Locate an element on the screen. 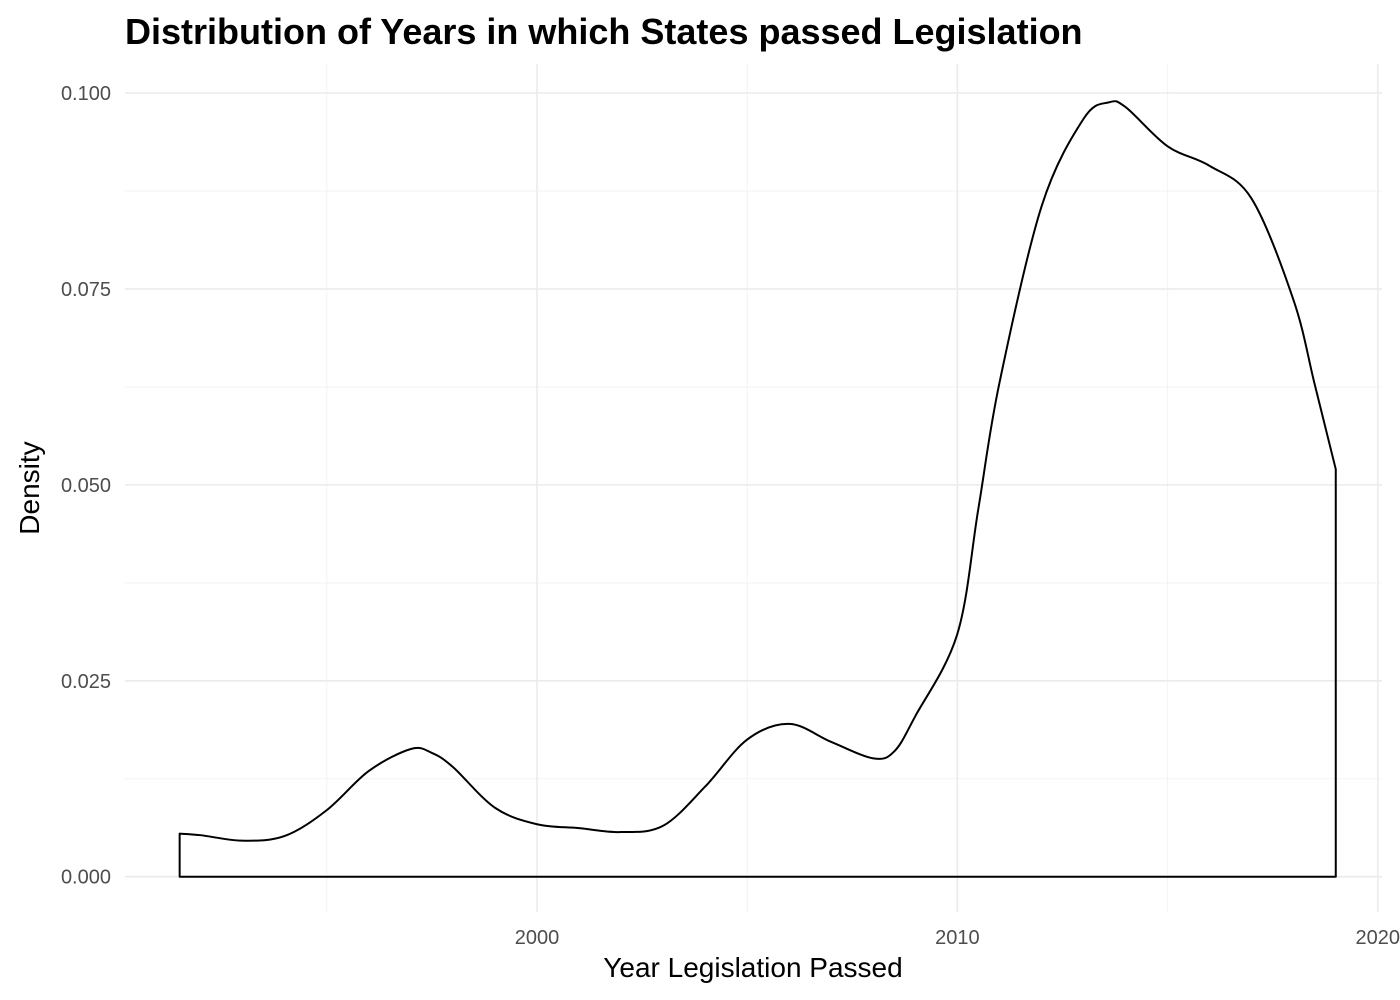  x-tick-label: 2020 is located at coordinates (1378, 938).